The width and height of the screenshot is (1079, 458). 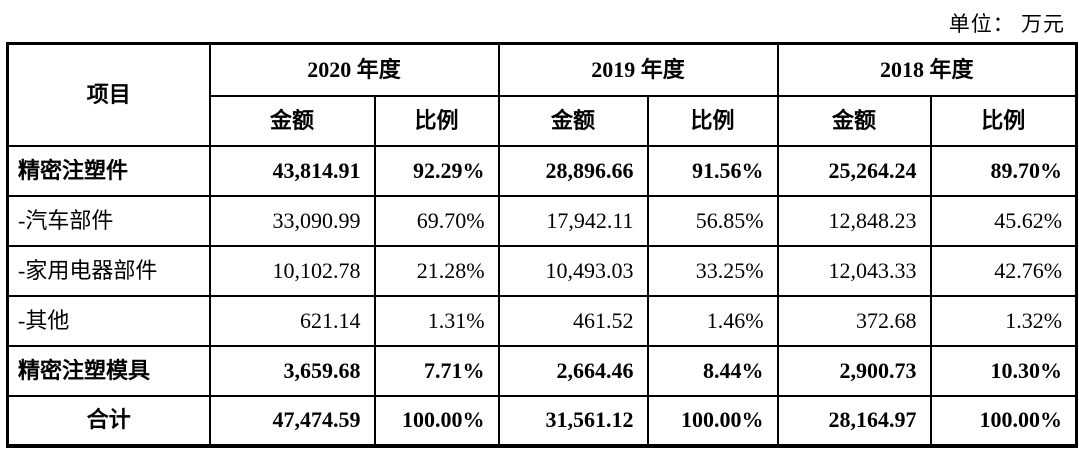 What do you see at coordinates (854, 270) in the screenshot?
I see `amount-cell: 12,043.33` at bounding box center [854, 270].